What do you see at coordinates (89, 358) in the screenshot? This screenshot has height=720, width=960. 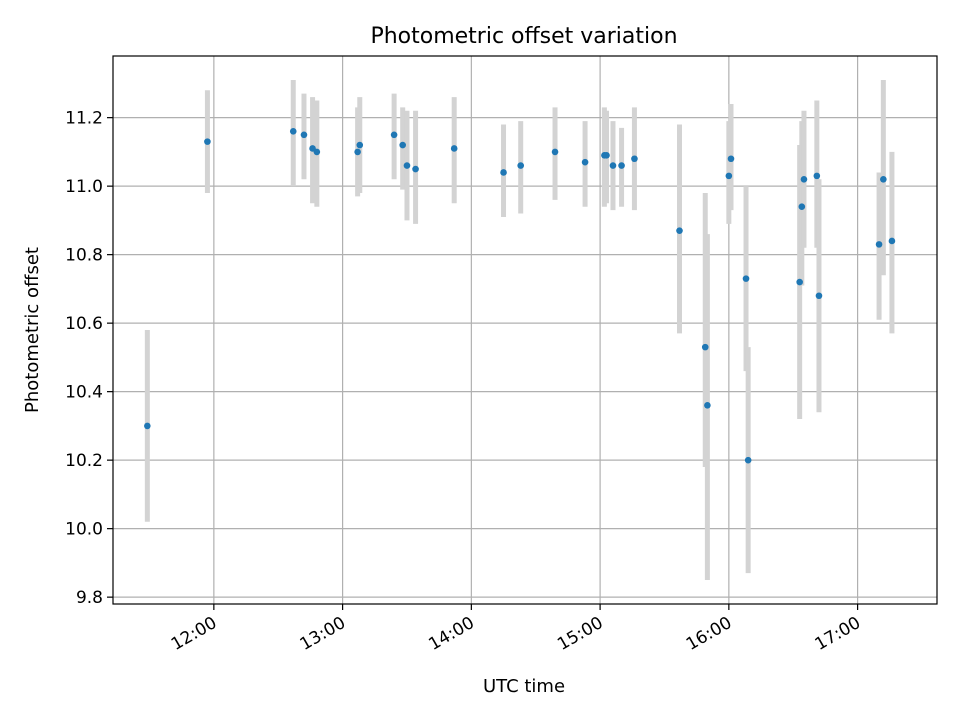 I see `y-axis-ticks: 9.8 10.0 10.2 10.4 10.6 10.8 11.0 11.2` at bounding box center [89, 358].